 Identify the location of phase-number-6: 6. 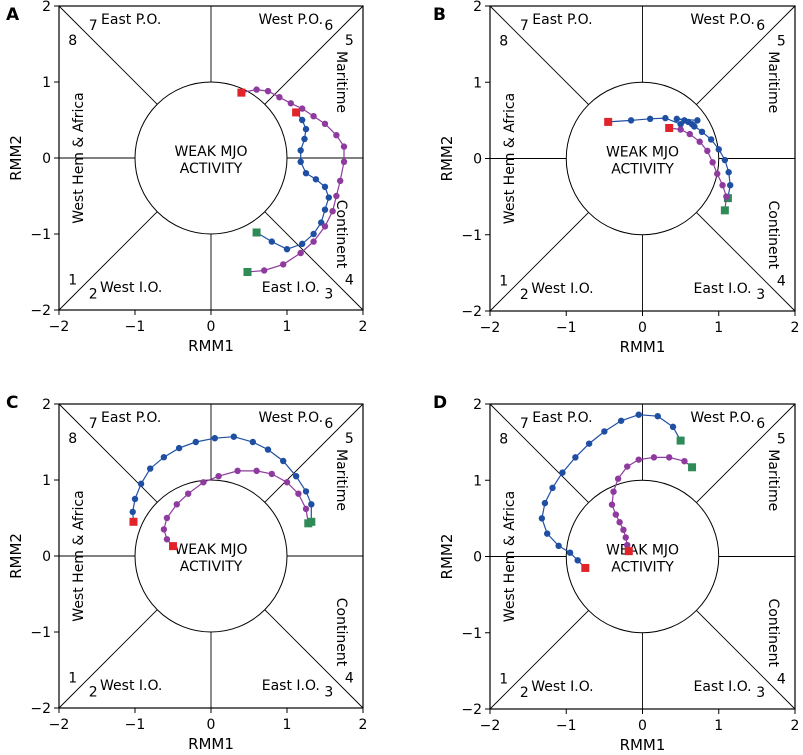
(328, 26).